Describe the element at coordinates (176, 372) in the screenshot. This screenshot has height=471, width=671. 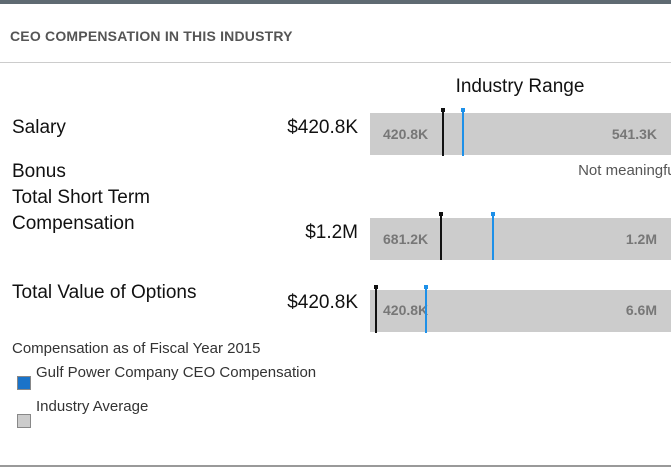
I see `legend-label: Gulf Power Company CEO Compensation` at that location.